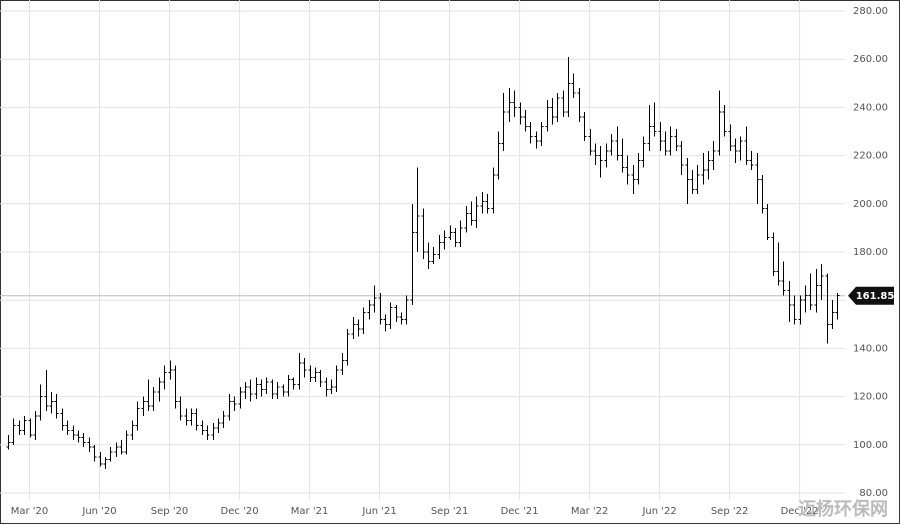 This screenshot has width=900, height=524. Describe the element at coordinates (870, 445) in the screenshot. I see `y-tick-label: 100.00` at that location.